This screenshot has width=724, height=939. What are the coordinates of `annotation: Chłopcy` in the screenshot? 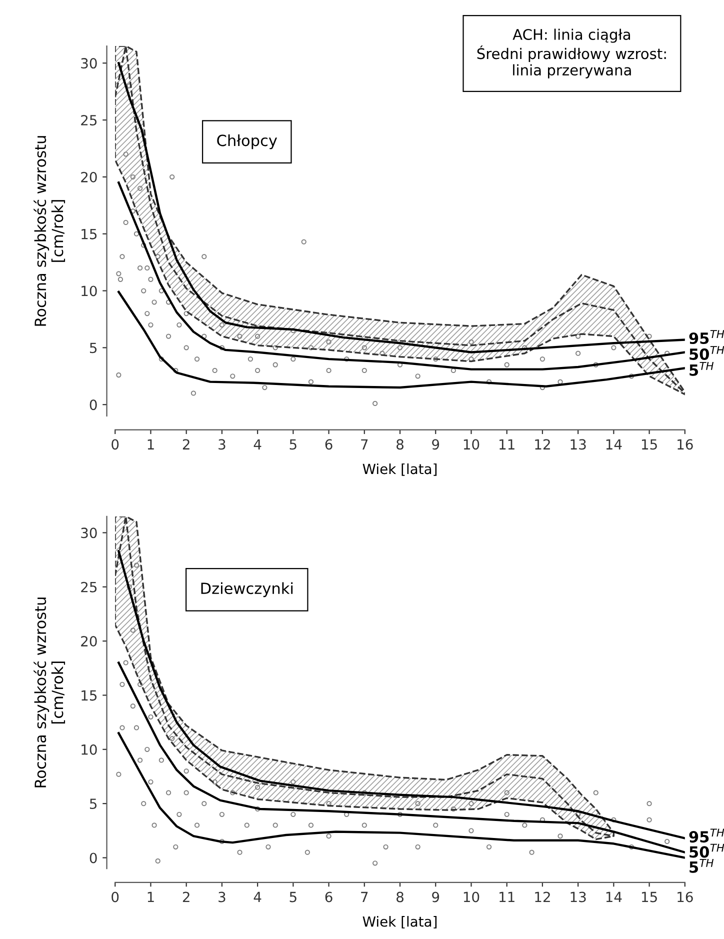 It's located at (247, 142).